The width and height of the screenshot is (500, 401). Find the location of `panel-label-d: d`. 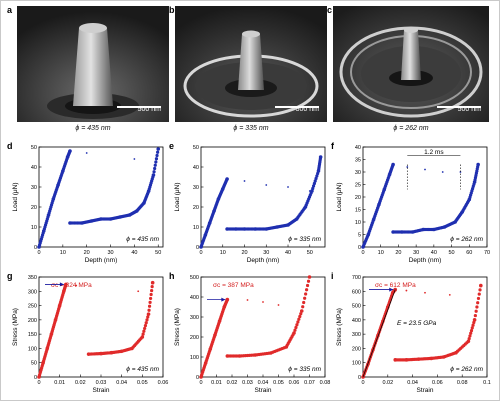

panel-label-d: d is located at coordinates (10, 146).